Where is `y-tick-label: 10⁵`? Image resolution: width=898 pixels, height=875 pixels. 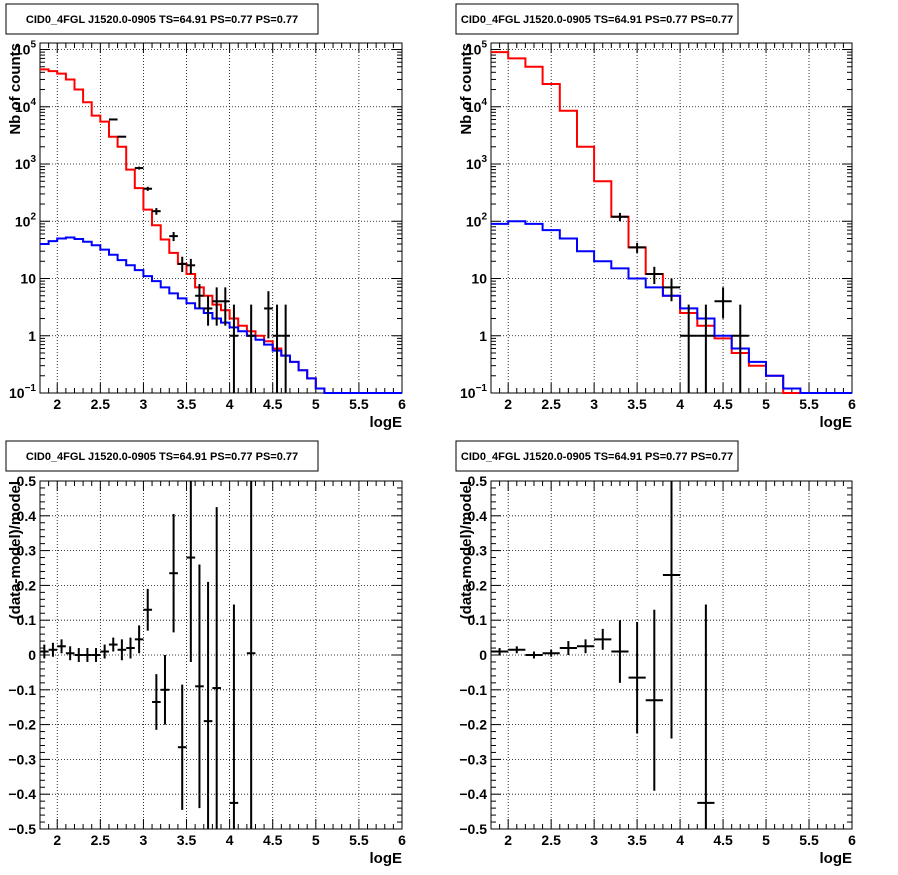
y-tick-label: 10⁵ is located at coordinates (26, 49).